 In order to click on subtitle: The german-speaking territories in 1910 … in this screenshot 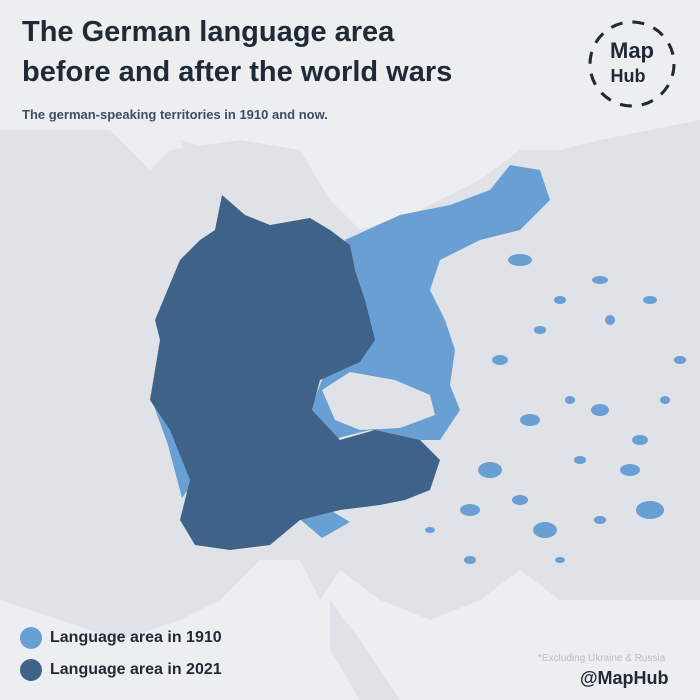, I will do `click(175, 114)`.